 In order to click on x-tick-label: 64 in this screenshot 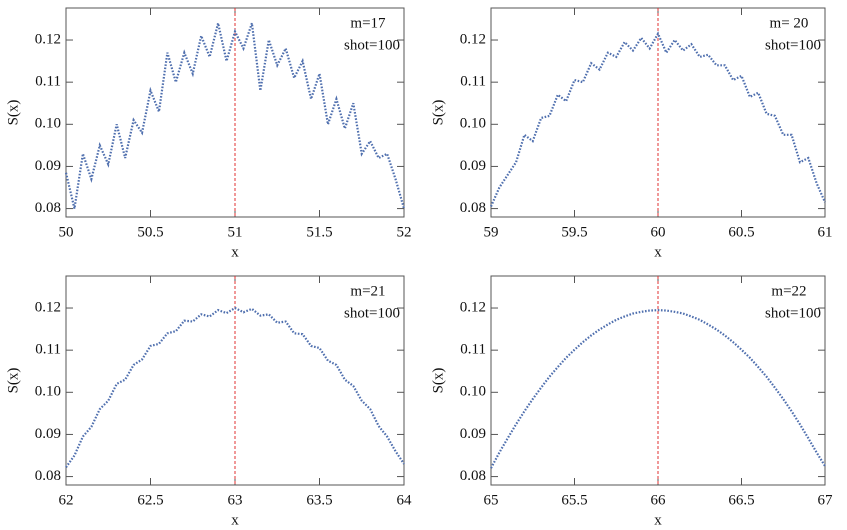, I will do `click(405, 500)`.